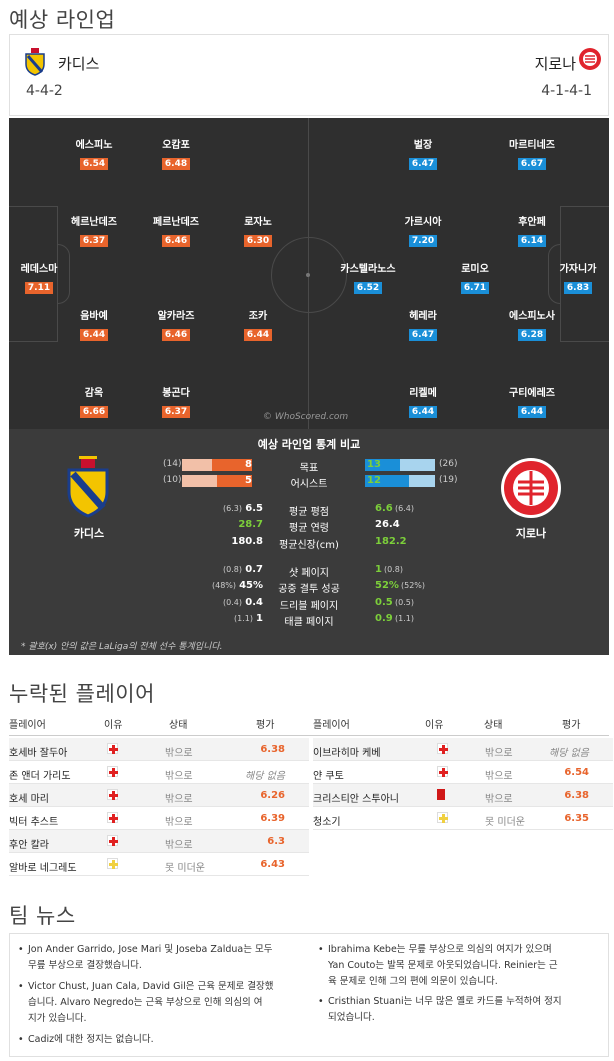 The width and height of the screenshot is (614, 1061). I want to click on header-divider, so click(309, 735).